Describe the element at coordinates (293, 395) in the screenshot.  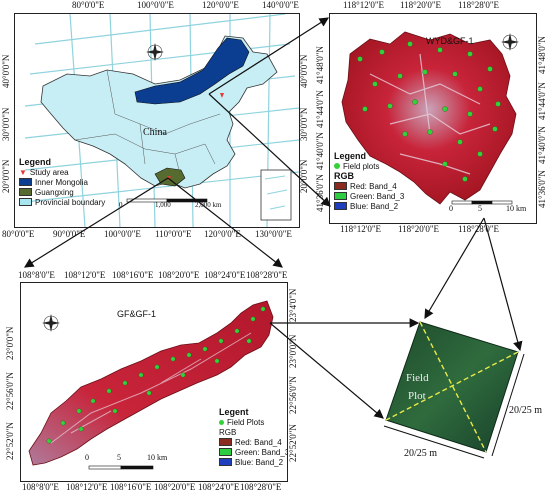
I see `gf-right-tick: 22°56'0"N` at that location.